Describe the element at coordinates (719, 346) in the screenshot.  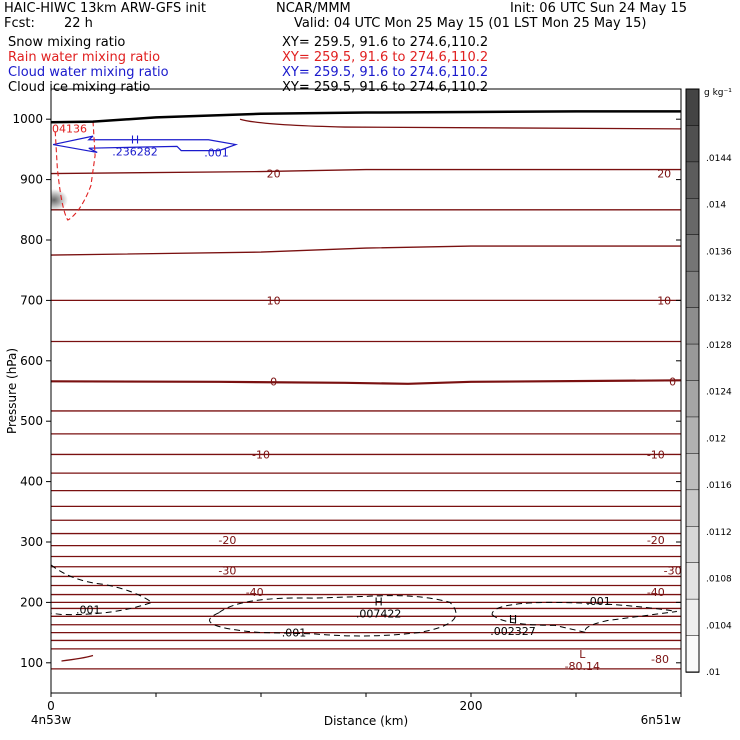
I see `colorbar-label: .0128` at that location.